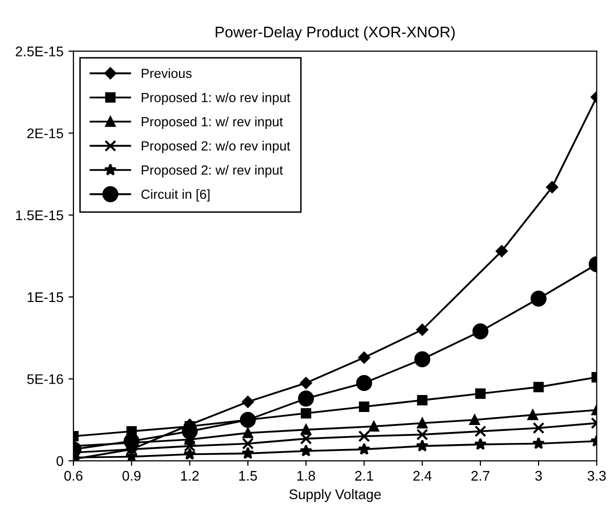  What do you see at coordinates (190, 475) in the screenshot?
I see `x-tick-label: 1.2` at bounding box center [190, 475].